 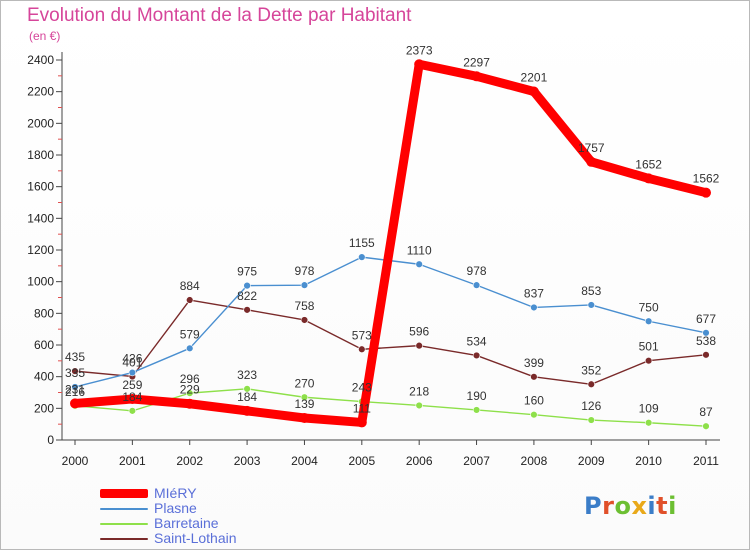 I want to click on data-label: 2297, so click(x=476, y=62).